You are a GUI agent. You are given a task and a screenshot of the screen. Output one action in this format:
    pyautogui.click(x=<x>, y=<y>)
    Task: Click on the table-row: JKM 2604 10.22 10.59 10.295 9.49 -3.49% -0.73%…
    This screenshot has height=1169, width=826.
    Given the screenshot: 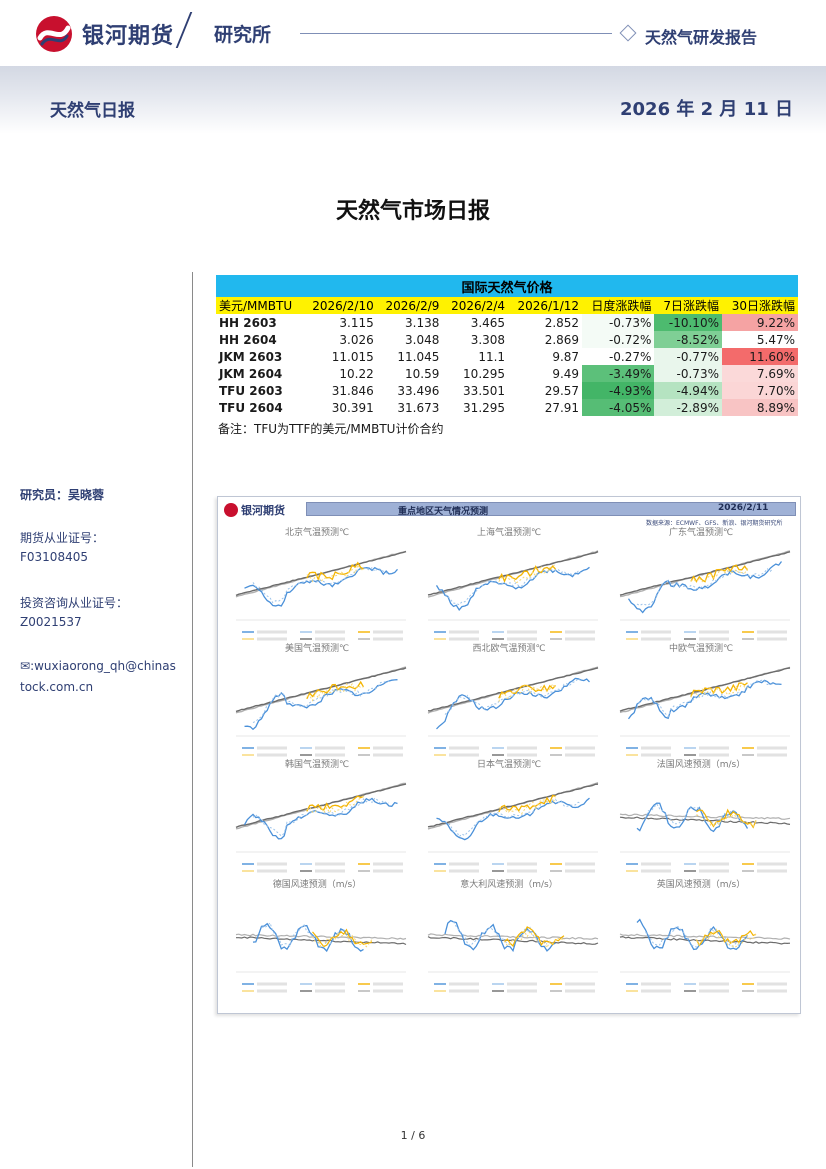 What is the action you would take?
    pyautogui.click(x=507, y=373)
    